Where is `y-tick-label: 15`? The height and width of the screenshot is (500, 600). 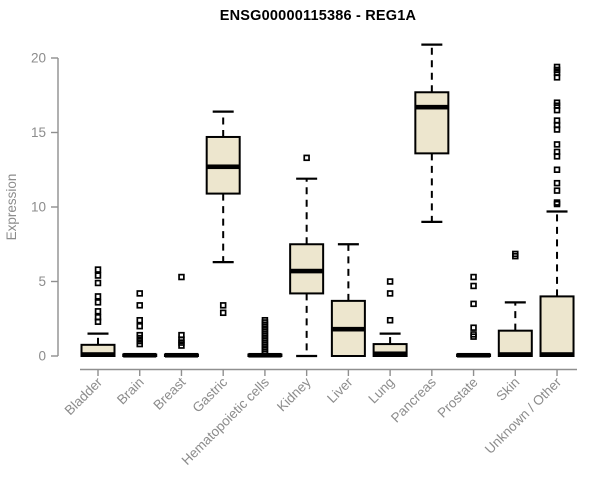 y-tick-label: 15 is located at coordinates (38, 132).